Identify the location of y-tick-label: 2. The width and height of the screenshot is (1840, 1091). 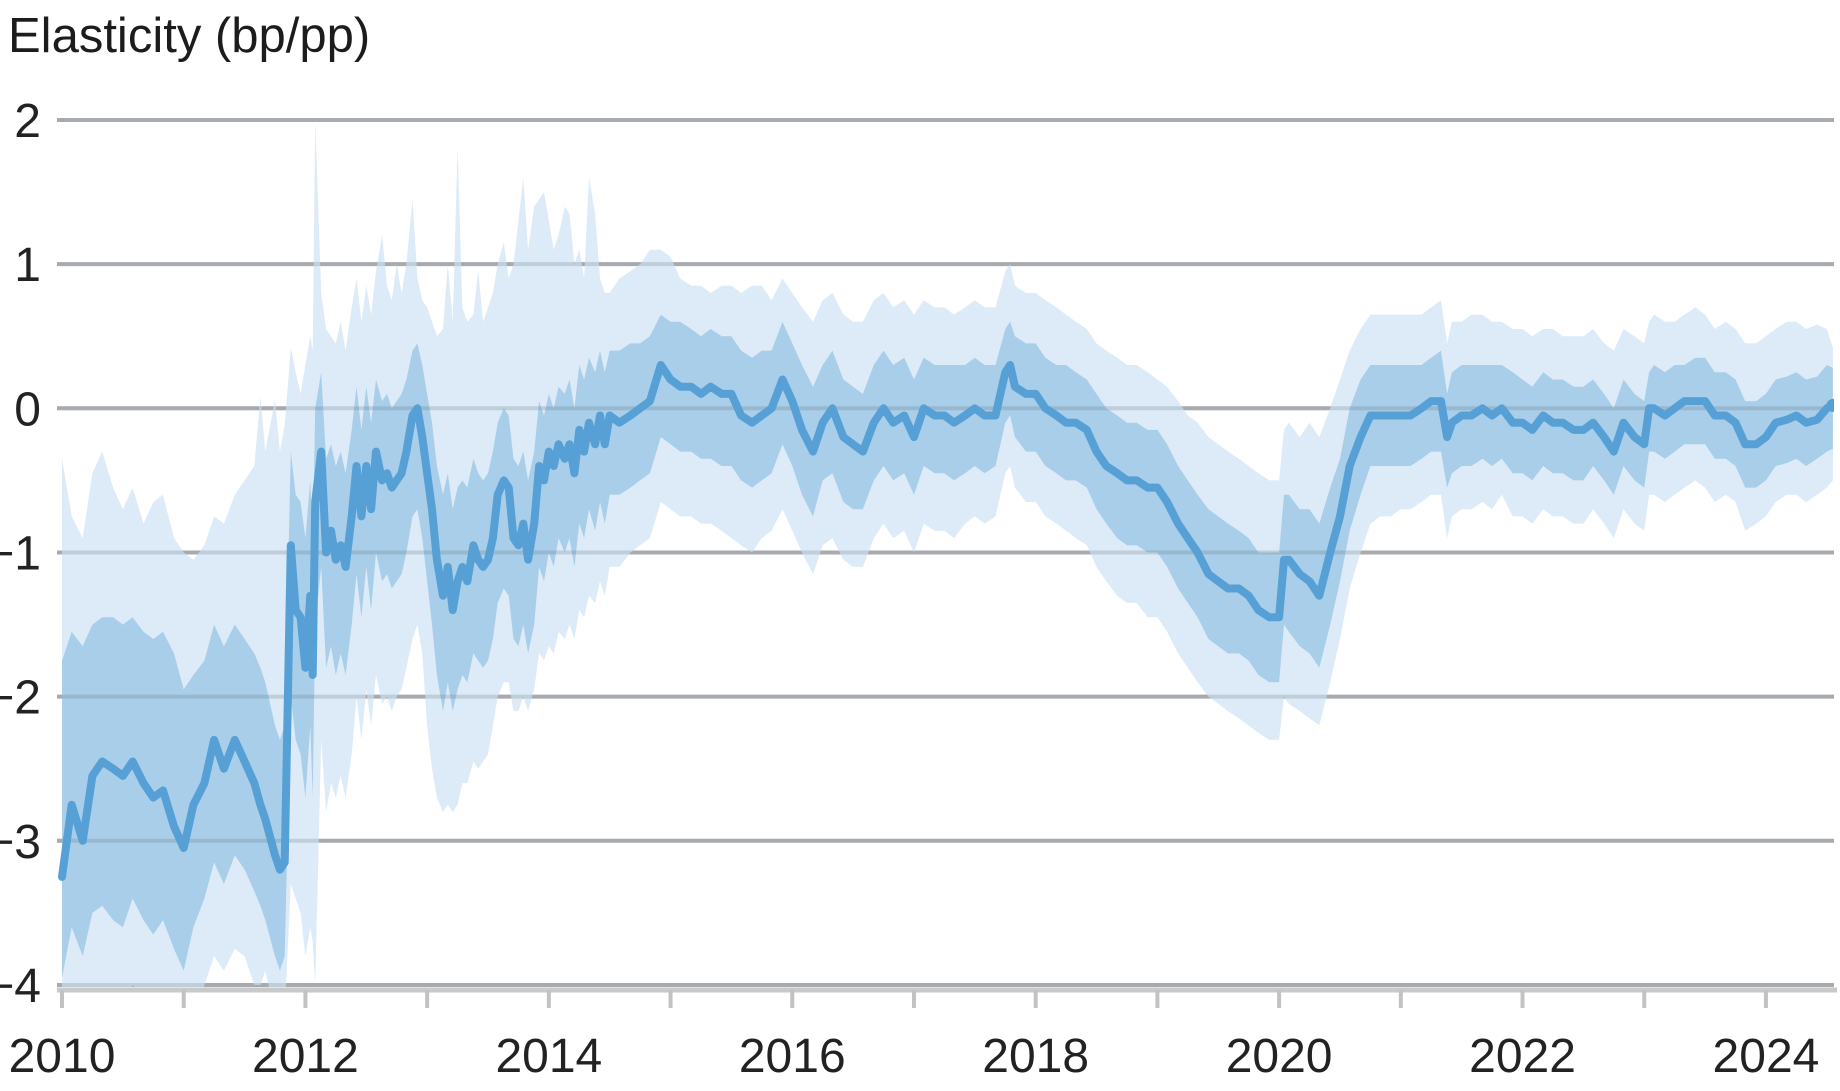
(27, 121).